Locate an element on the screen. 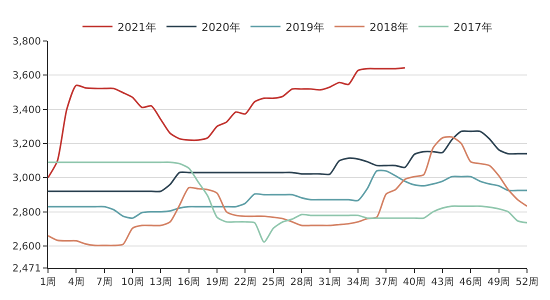  legend-label: 2019年 is located at coordinates (305, 27).